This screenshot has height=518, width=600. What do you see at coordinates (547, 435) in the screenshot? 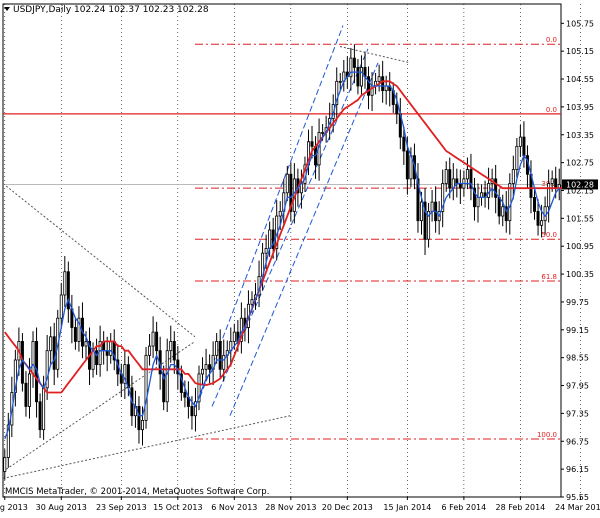
I see `fib-level-label: 100.0` at bounding box center [547, 435].